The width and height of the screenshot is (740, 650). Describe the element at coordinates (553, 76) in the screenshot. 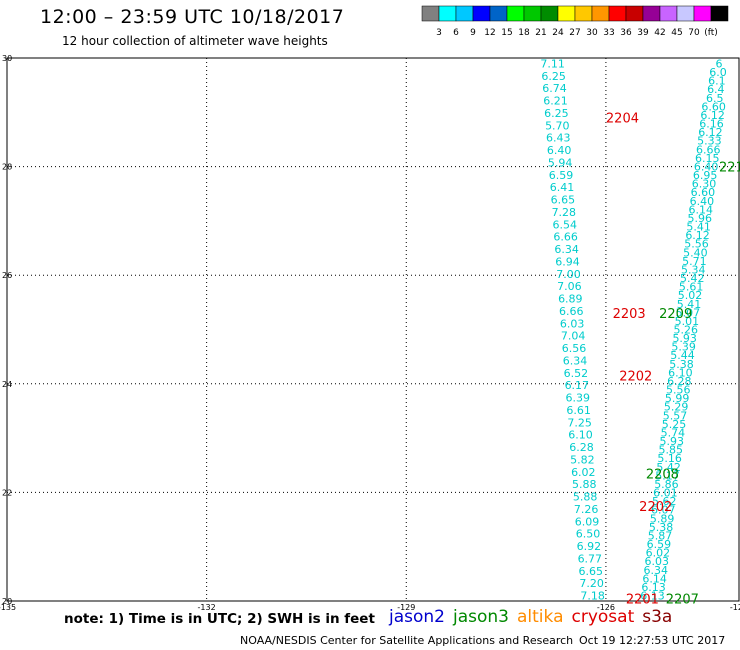

I see `swh-data-label: 6.25` at that location.